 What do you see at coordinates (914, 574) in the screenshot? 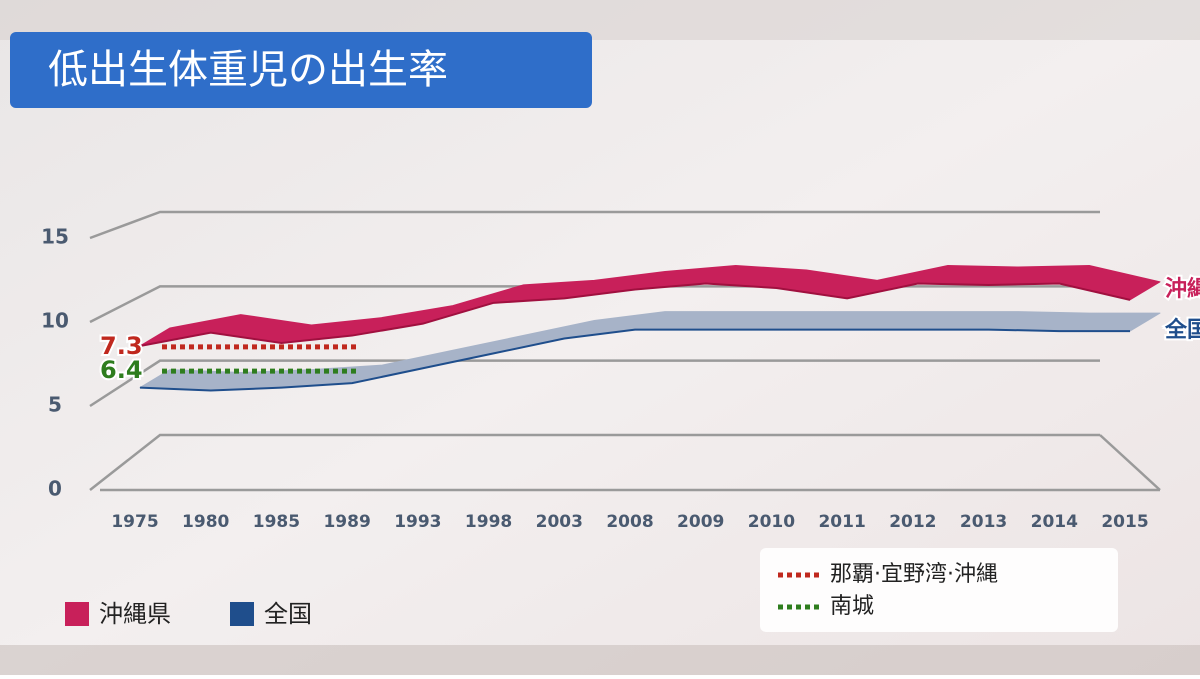
I see `legend-label: 那覇·宜野湾·沖縄` at bounding box center [914, 574].